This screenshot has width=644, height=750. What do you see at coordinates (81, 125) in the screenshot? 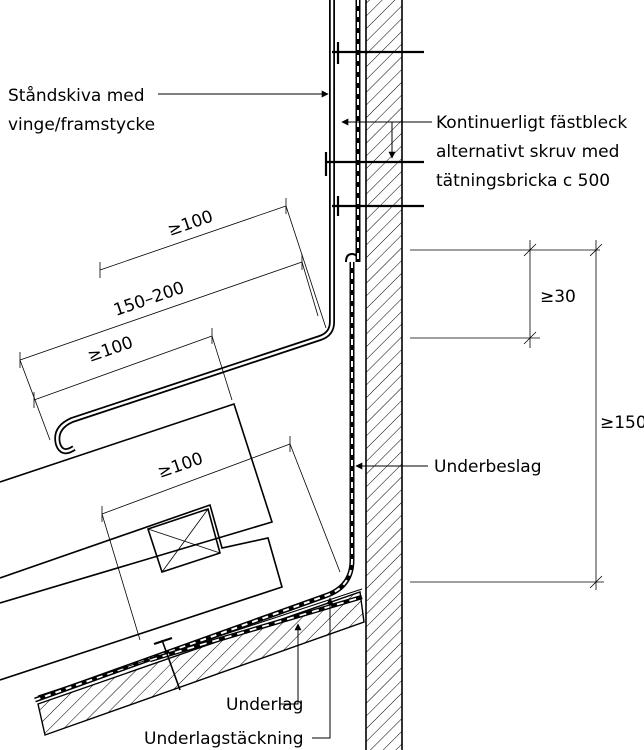
I see `label-standskiva-2: vinge/framstycke` at bounding box center [81, 125].